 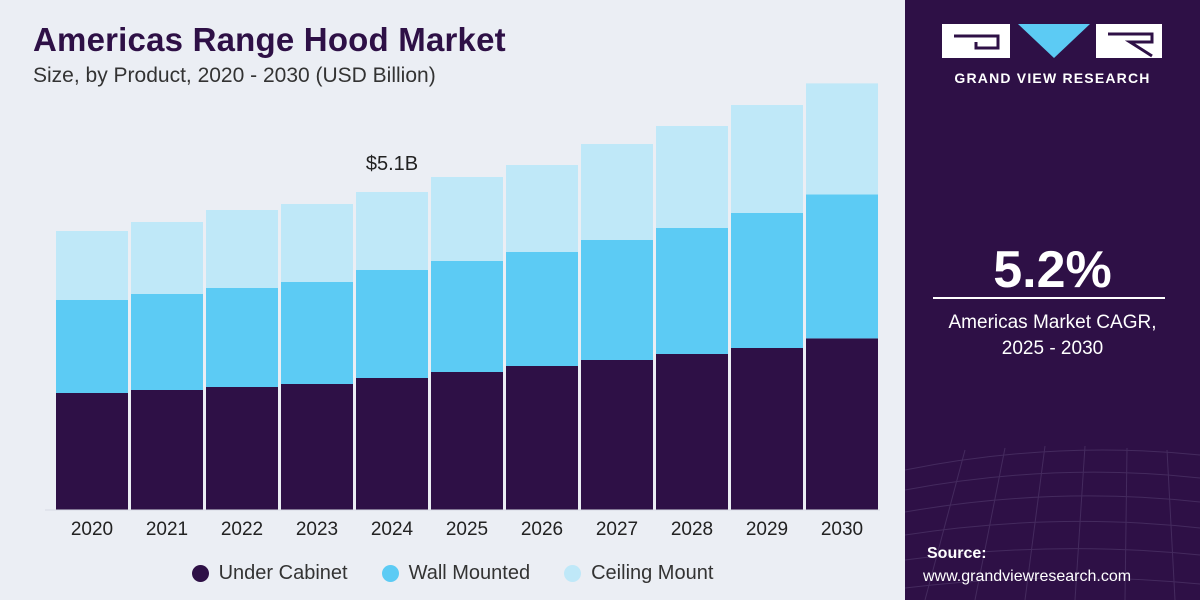 What do you see at coordinates (542, 208) in the screenshot?
I see `bar-ceiling-mount-2026` at bounding box center [542, 208].